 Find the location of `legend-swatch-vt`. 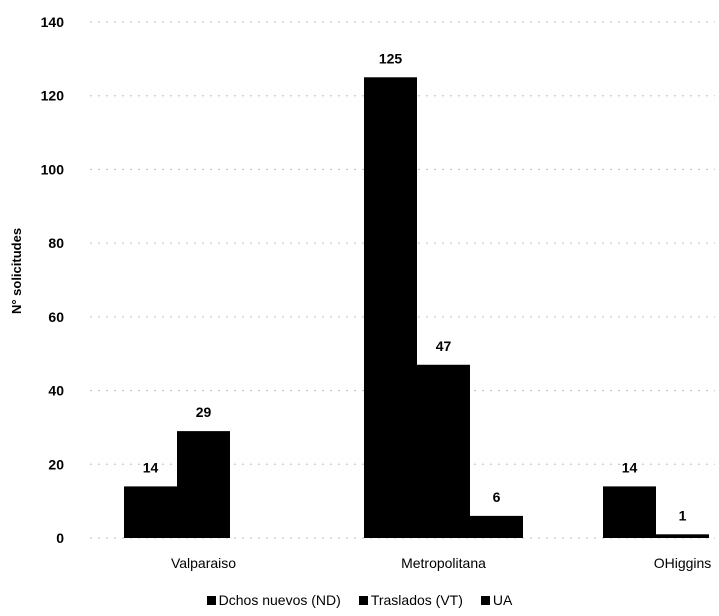

legend-swatch-vt is located at coordinates (363, 600).